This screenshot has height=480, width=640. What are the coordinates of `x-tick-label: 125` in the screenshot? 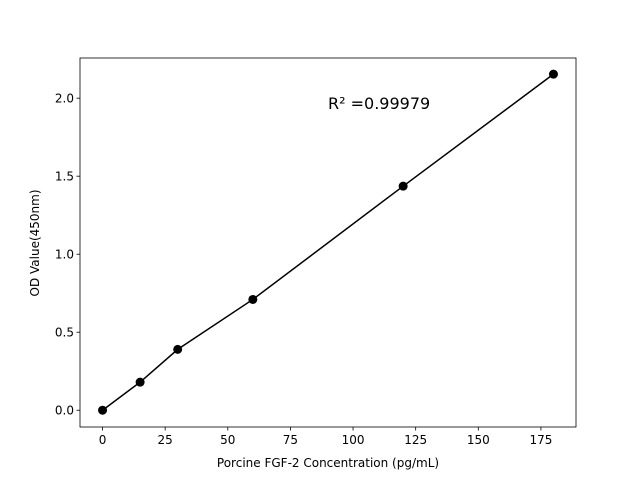 It's located at (415, 440).